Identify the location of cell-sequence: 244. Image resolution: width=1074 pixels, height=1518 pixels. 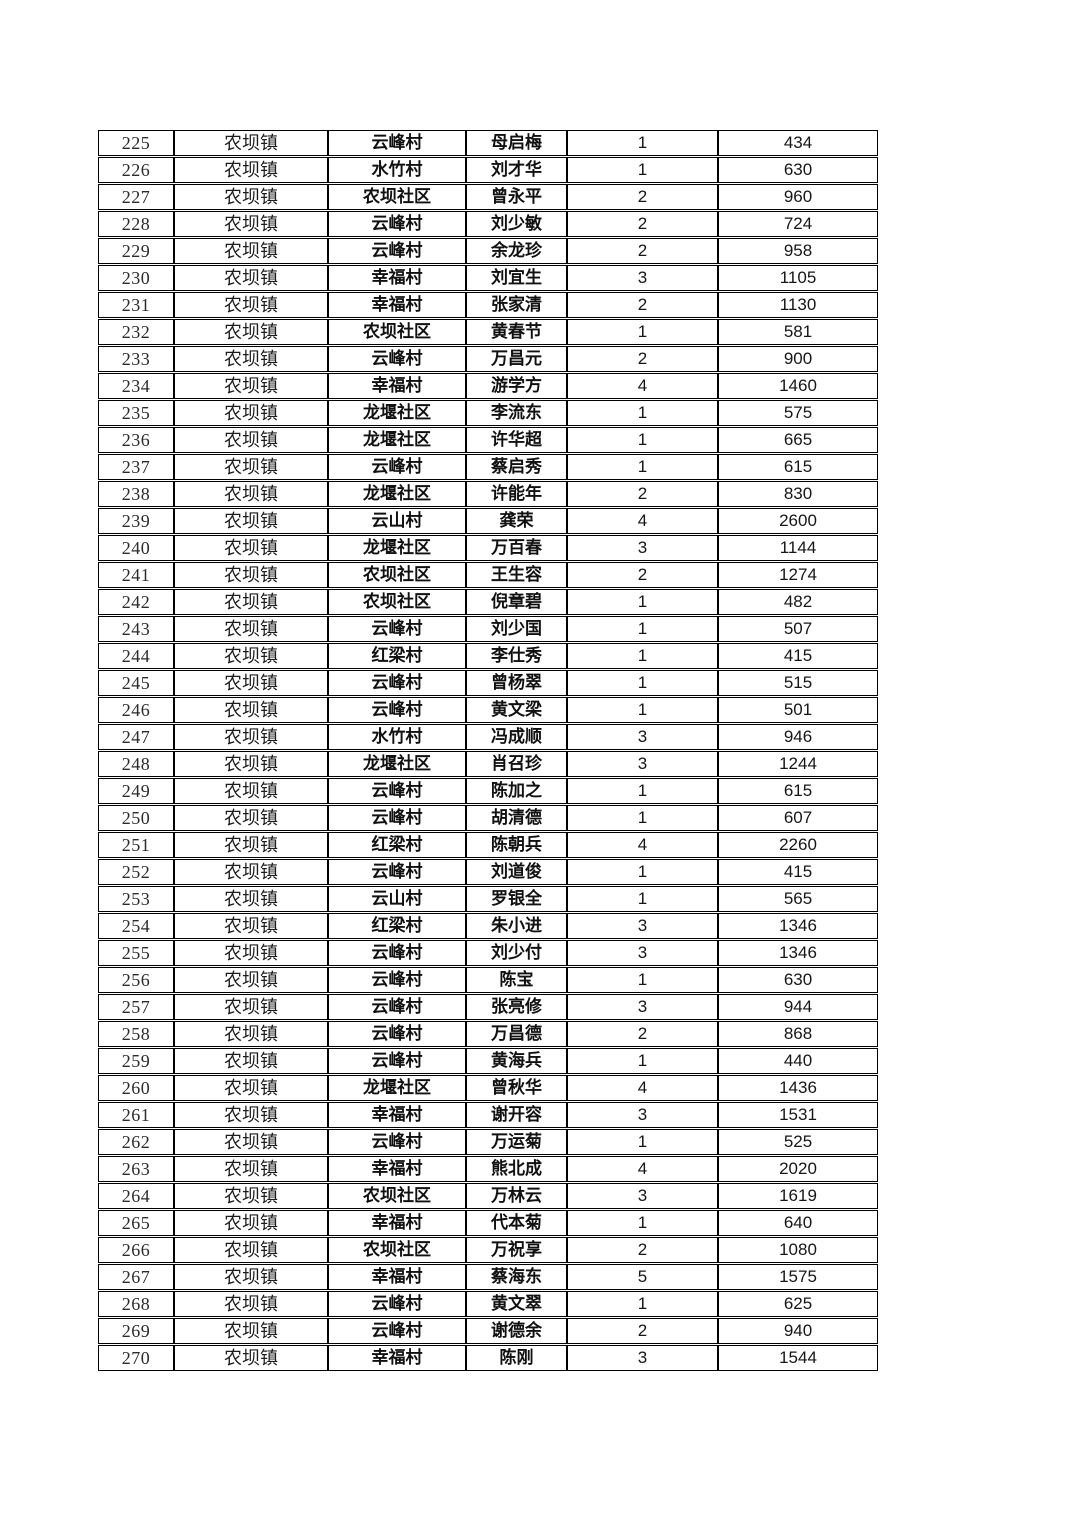
(136, 656).